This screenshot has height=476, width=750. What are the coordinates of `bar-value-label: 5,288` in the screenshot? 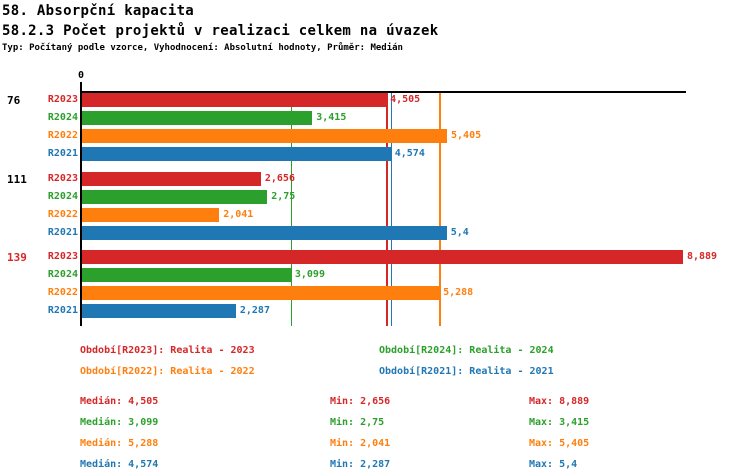 It's located at (458, 292).